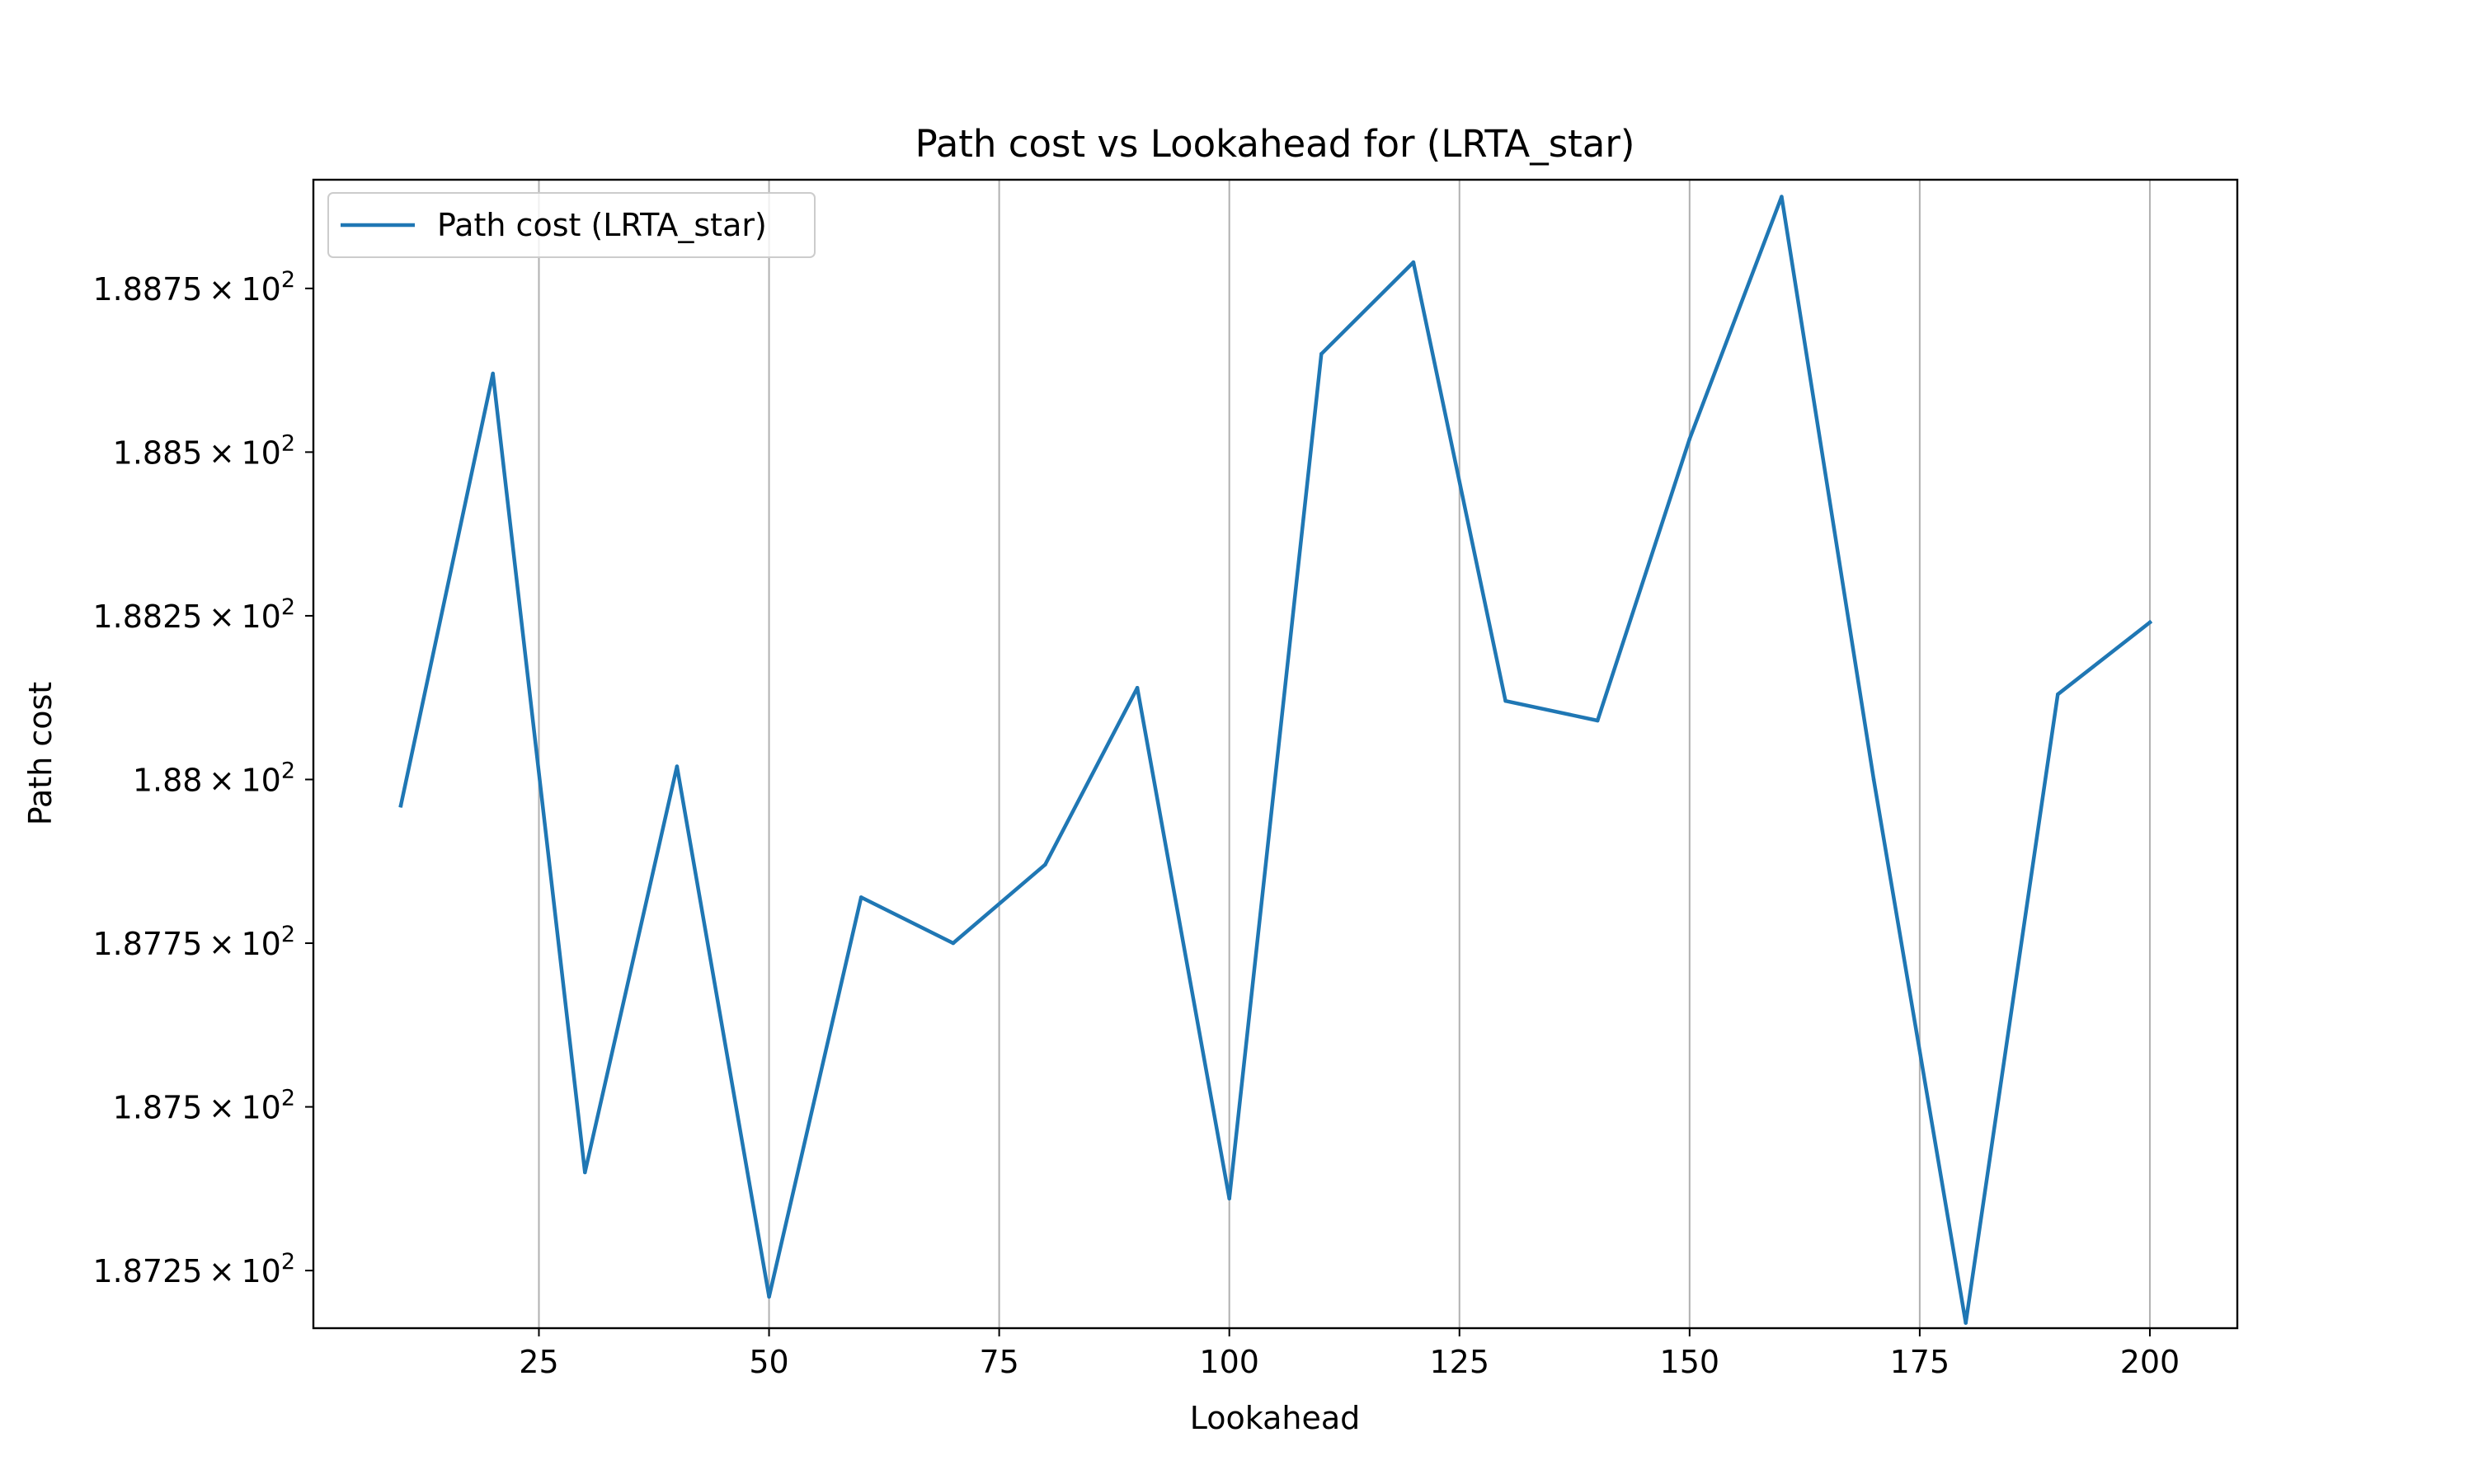 The image size is (2474, 1484). What do you see at coordinates (193, 942) in the screenshot?
I see `y-tick-label: 1.8775 × 10²` at bounding box center [193, 942].